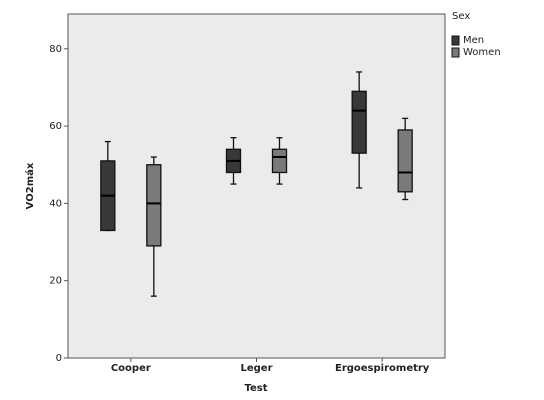  I want to click on legend-label: Men, so click(473, 40).